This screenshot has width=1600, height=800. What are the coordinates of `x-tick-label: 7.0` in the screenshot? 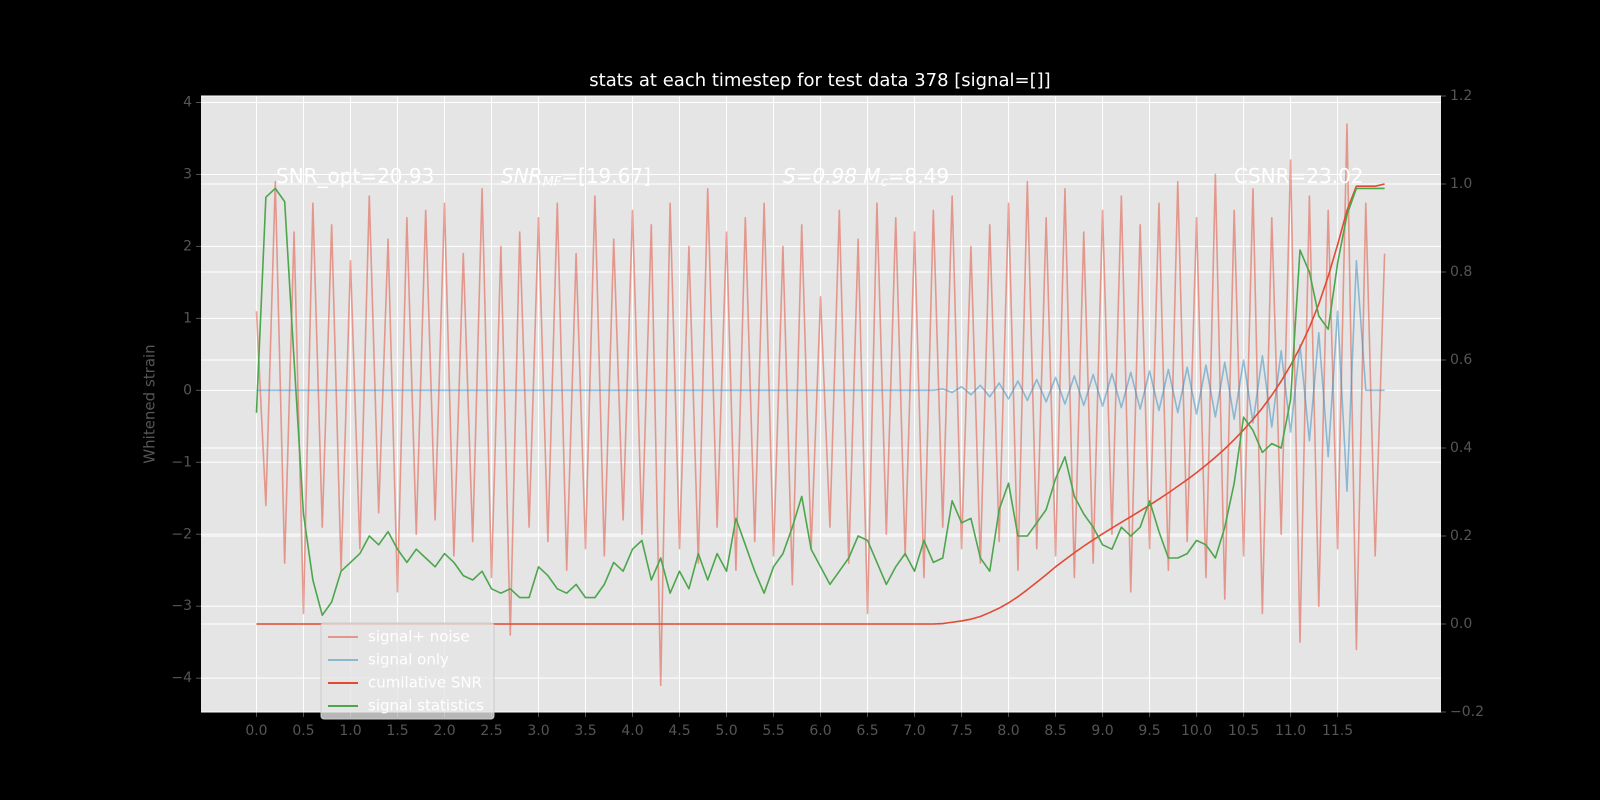 It's located at (914, 731).